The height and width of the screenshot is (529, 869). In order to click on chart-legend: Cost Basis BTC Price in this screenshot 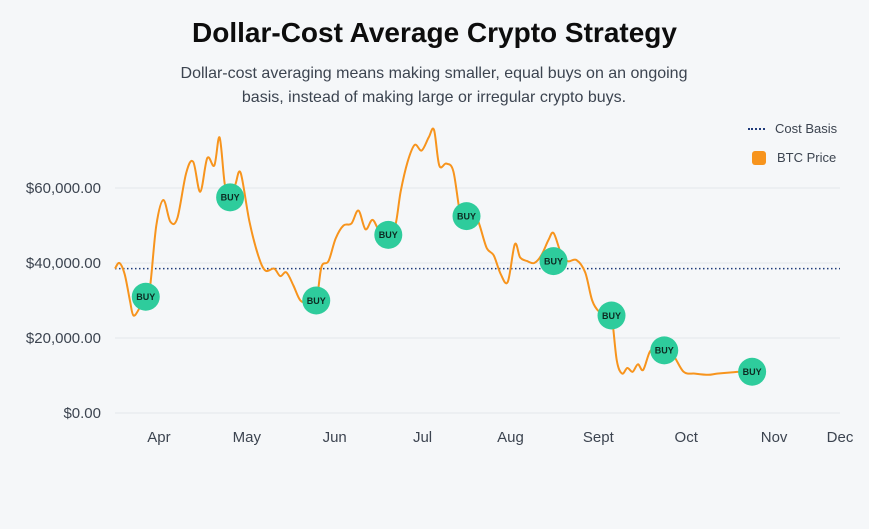, I will do `click(803, 148)`.